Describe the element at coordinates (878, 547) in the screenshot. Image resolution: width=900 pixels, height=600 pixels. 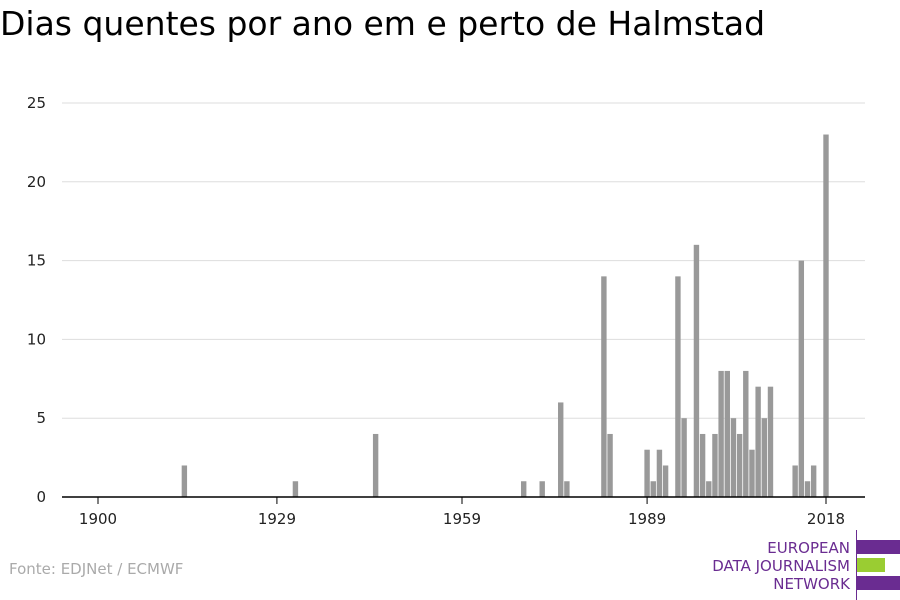
I see `logo-bar-purple-top` at that location.